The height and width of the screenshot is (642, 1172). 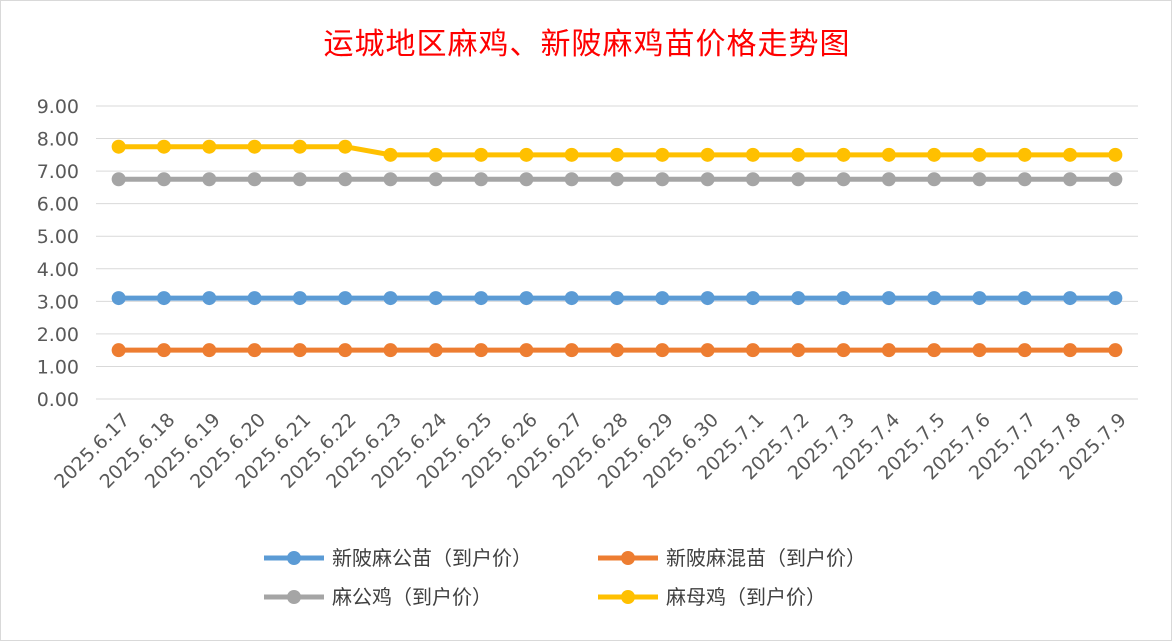 I want to click on y-tick-label: 7.00, so click(x=58, y=172).